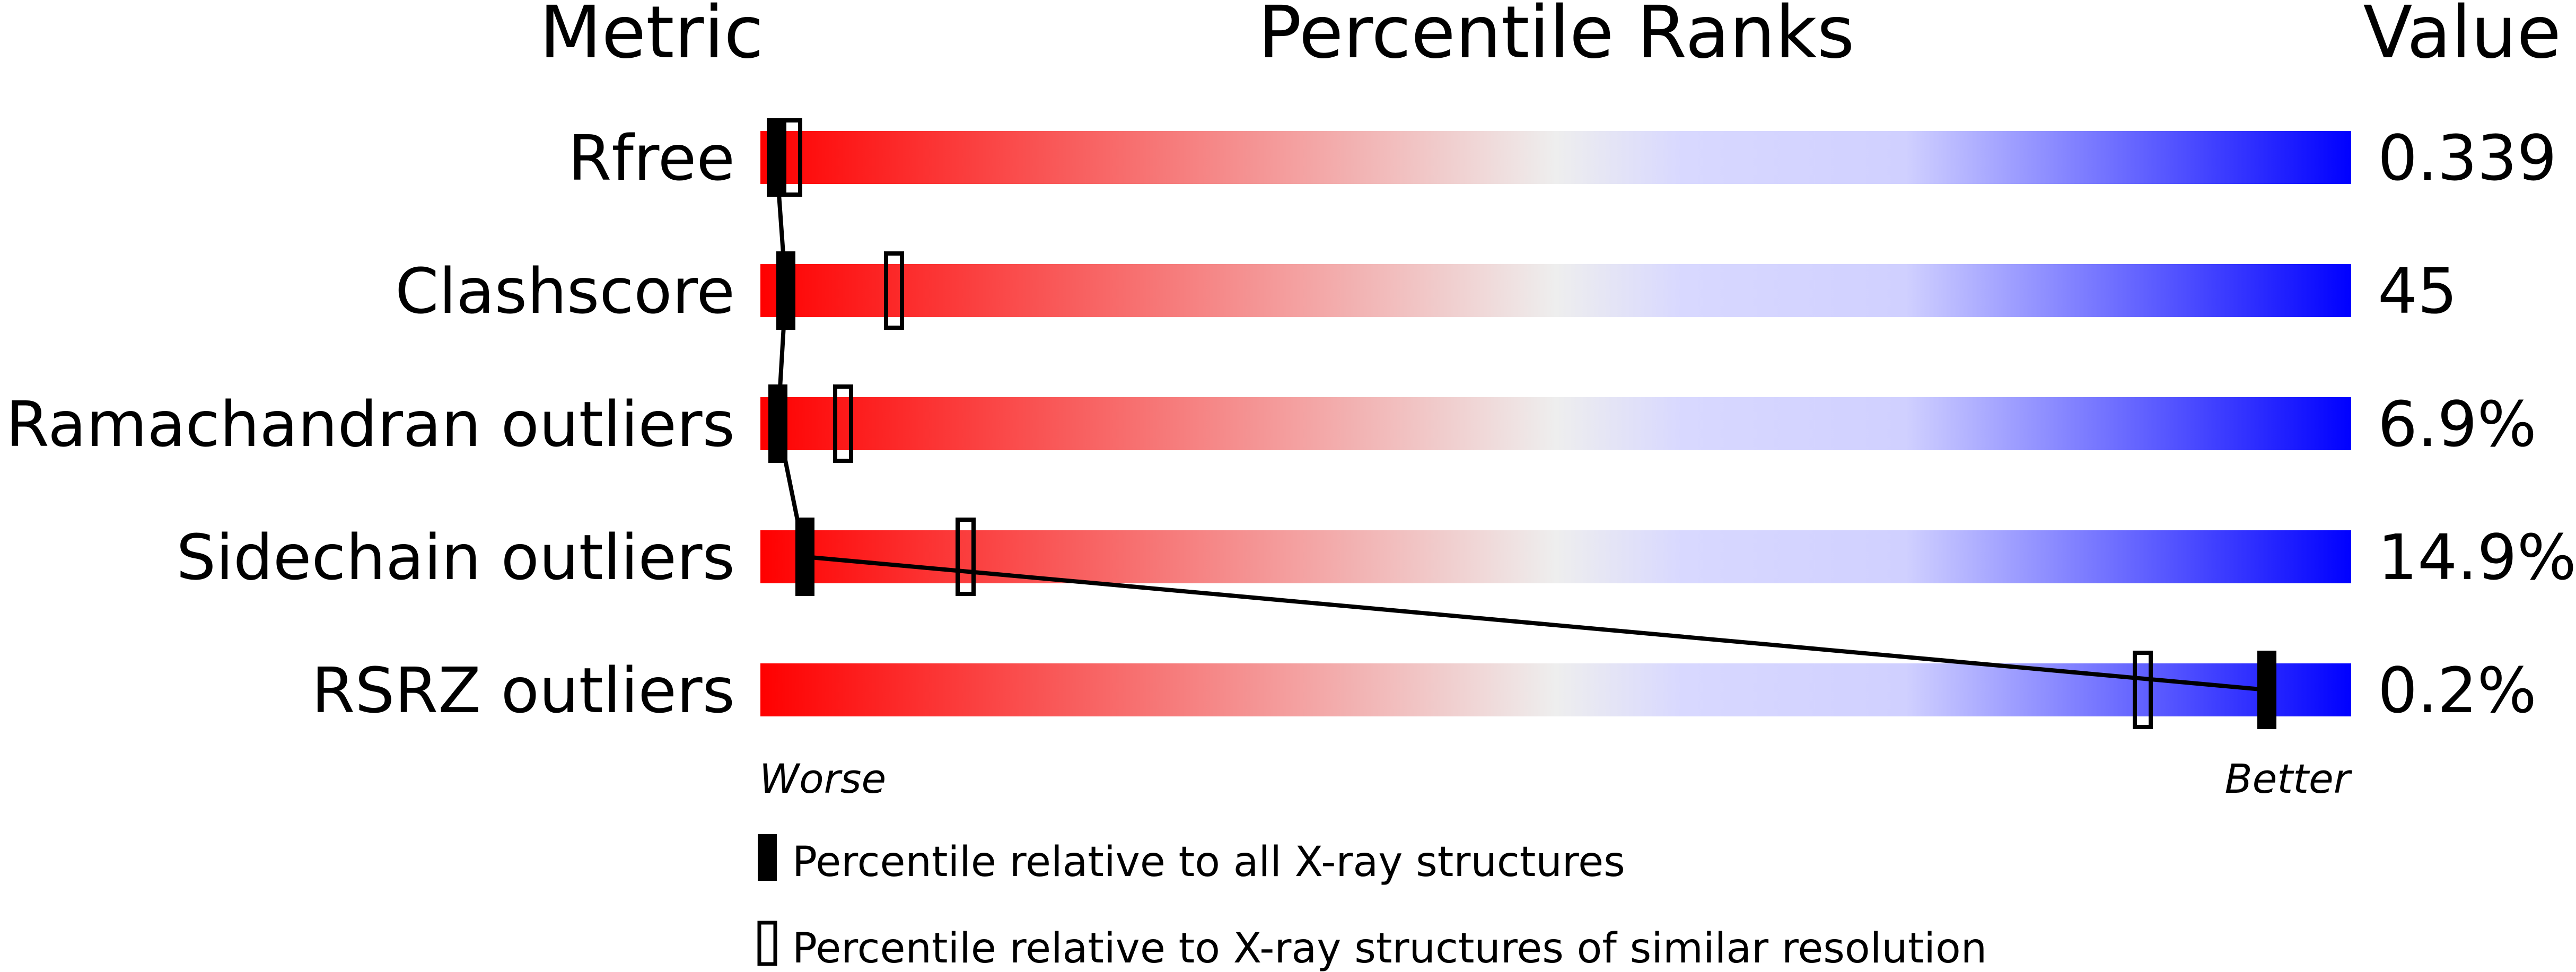 The width and height of the screenshot is (2576, 972). Describe the element at coordinates (1555, 556) in the screenshot. I see `rank-bar-sidechain-outliers` at that location.